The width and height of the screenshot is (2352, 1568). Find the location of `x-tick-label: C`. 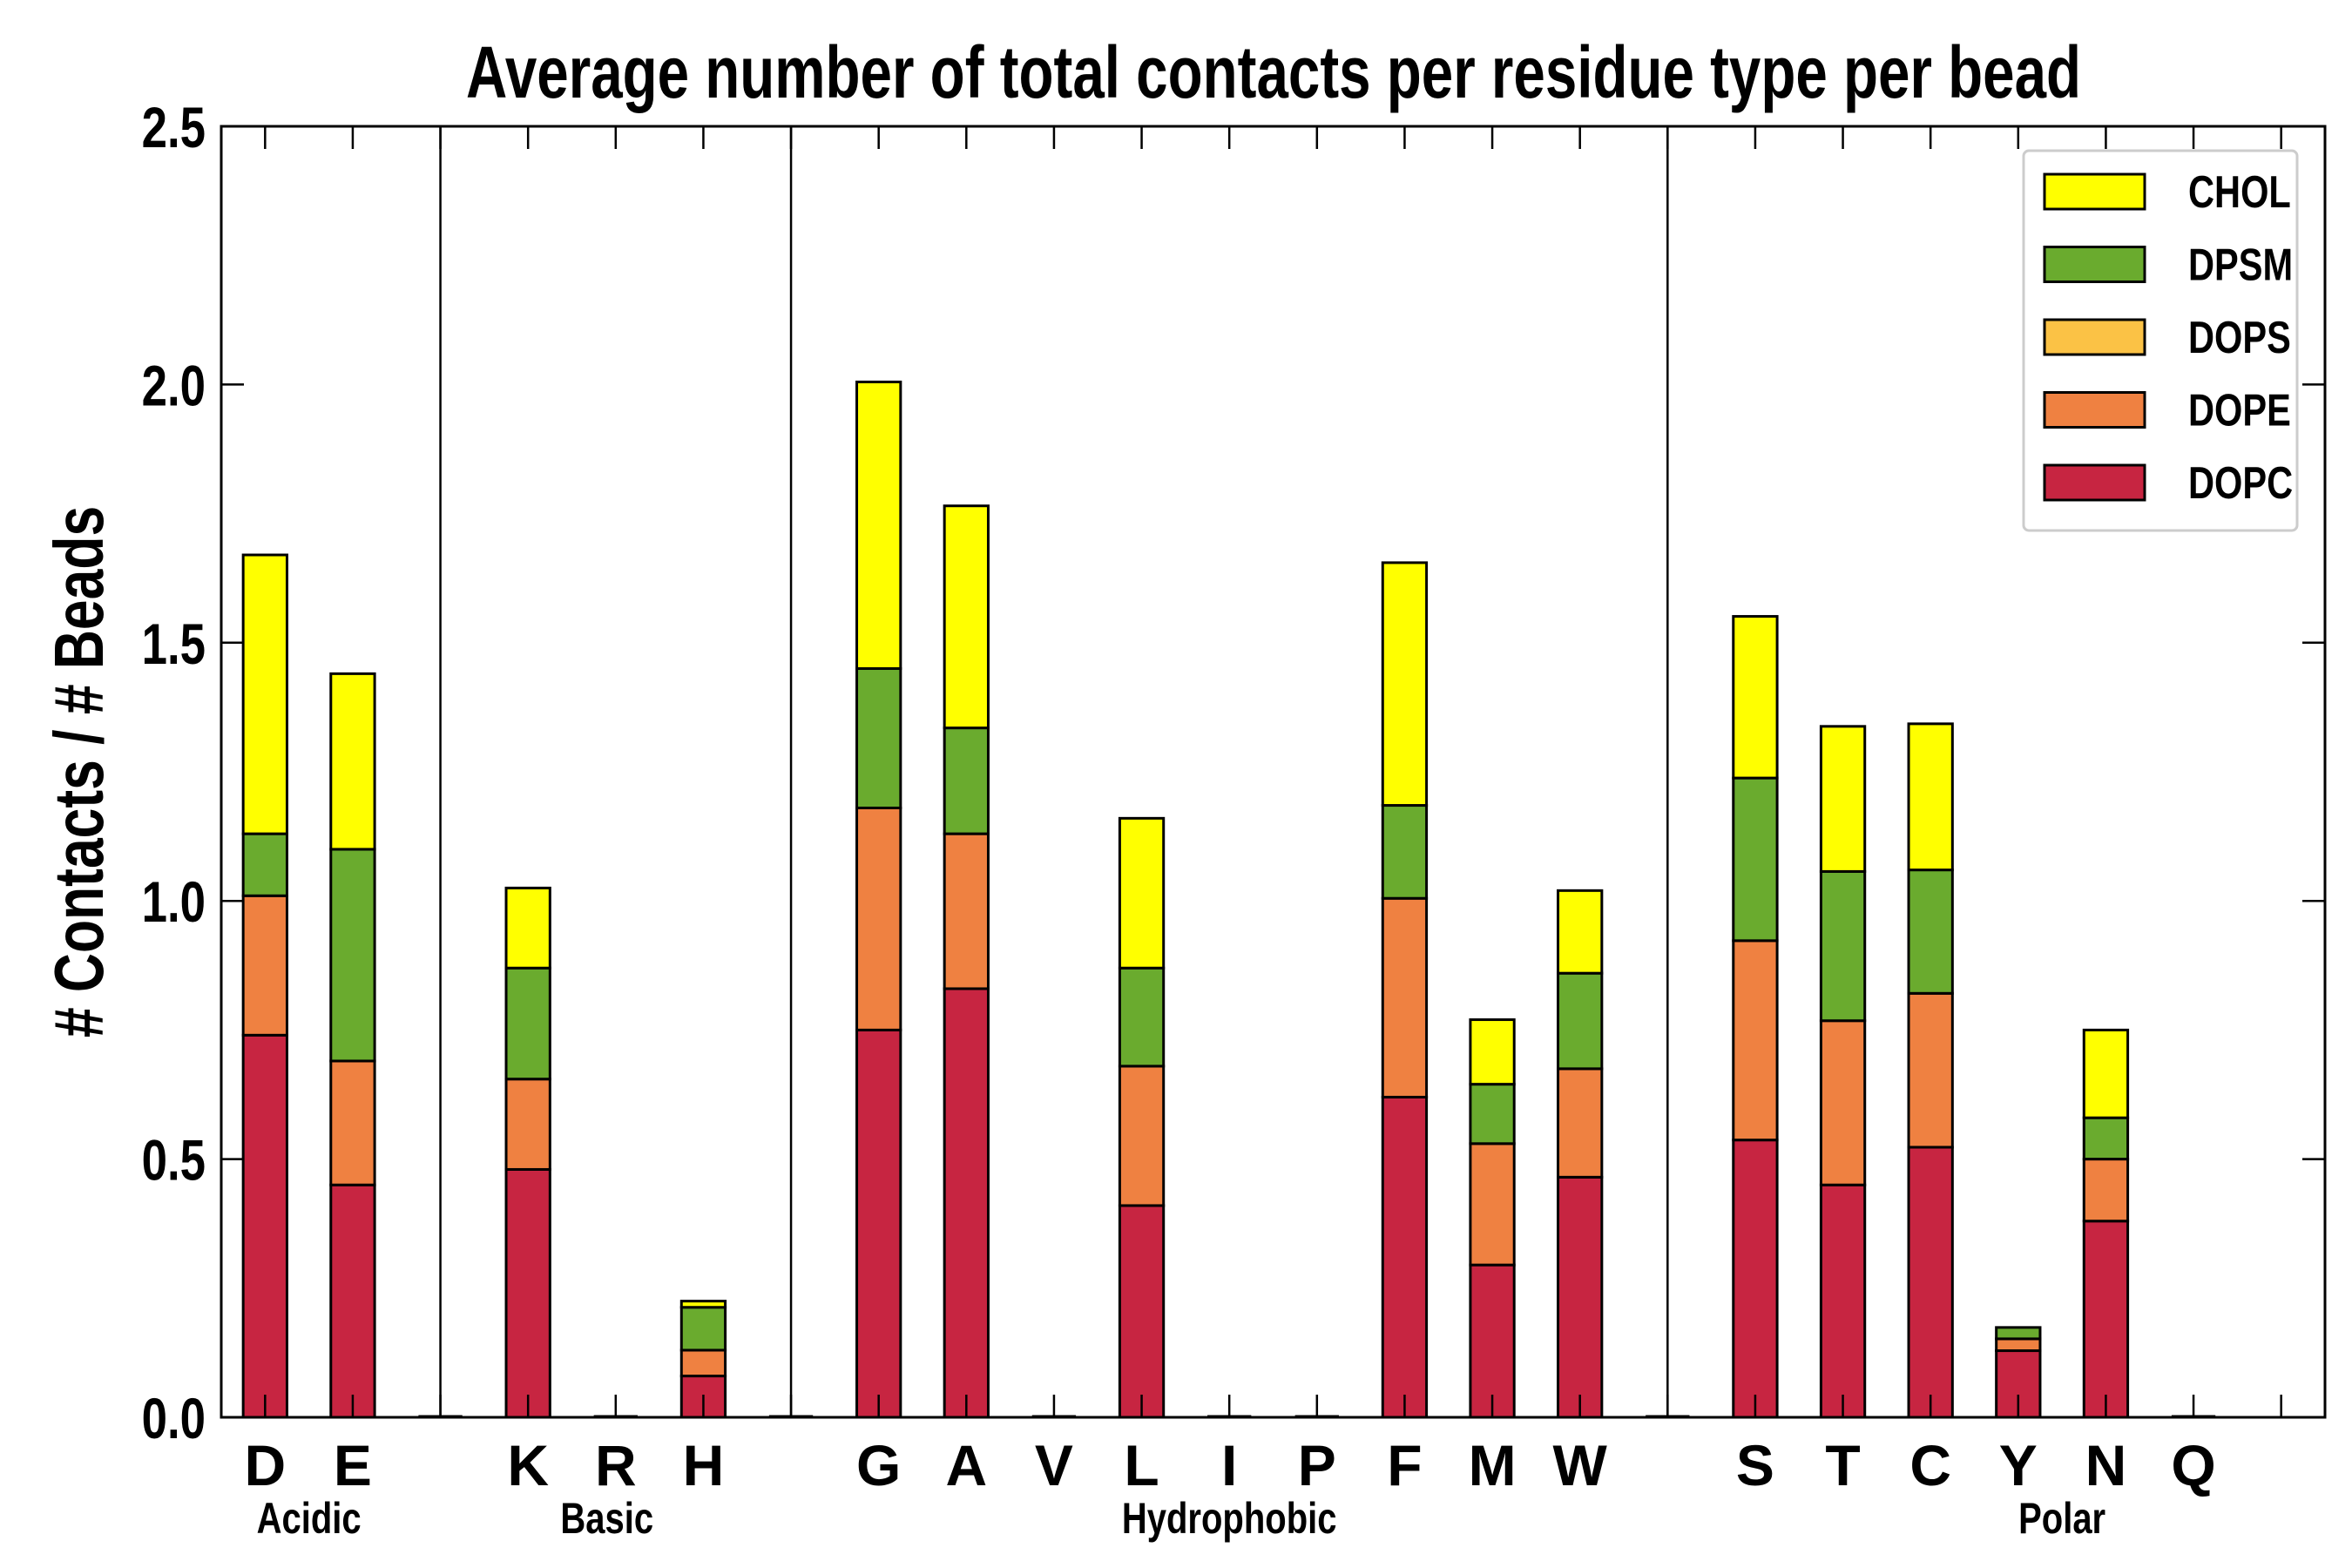

x-tick-label: C is located at coordinates (1930, 1465).